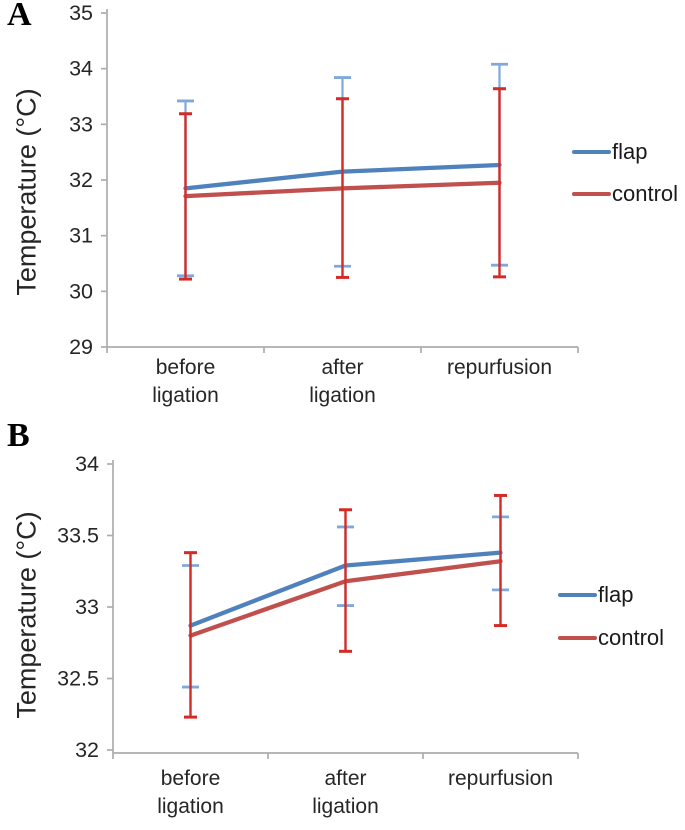 The height and width of the screenshot is (830, 685). What do you see at coordinates (81, 236) in the screenshot?
I see `y-tick-label: 31` at bounding box center [81, 236].